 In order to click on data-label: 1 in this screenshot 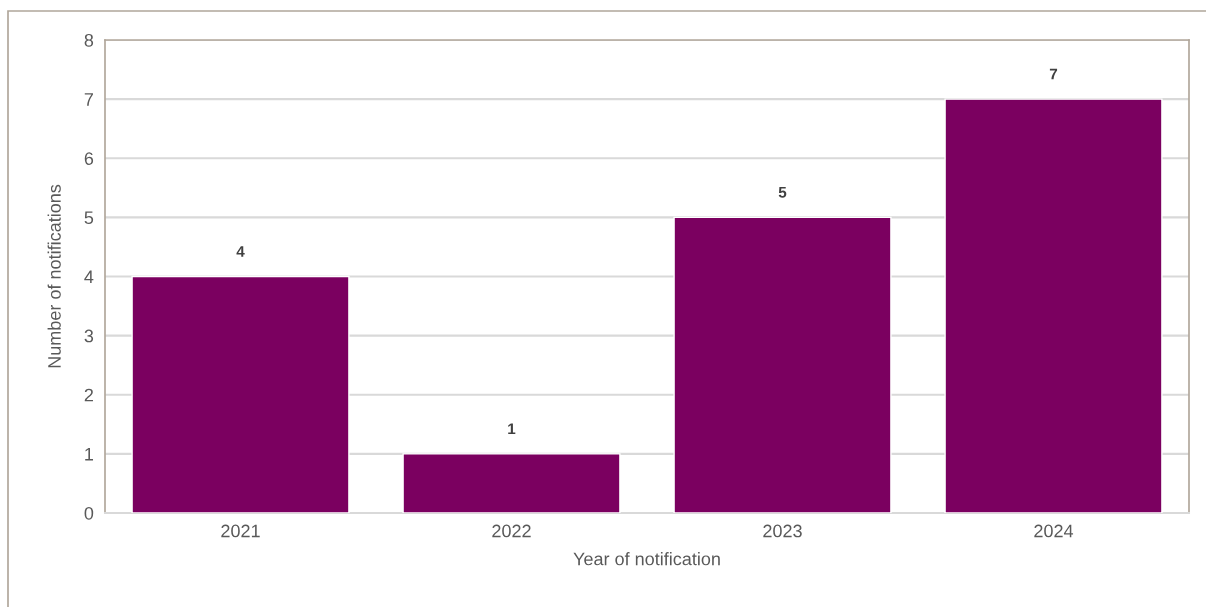, I will do `click(512, 429)`.